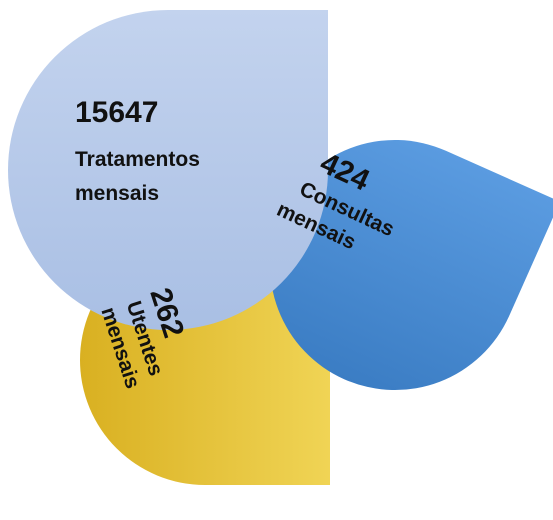 This screenshot has height=520, width=553. What do you see at coordinates (117, 193) in the screenshot?
I see `node-label: mensais` at bounding box center [117, 193].